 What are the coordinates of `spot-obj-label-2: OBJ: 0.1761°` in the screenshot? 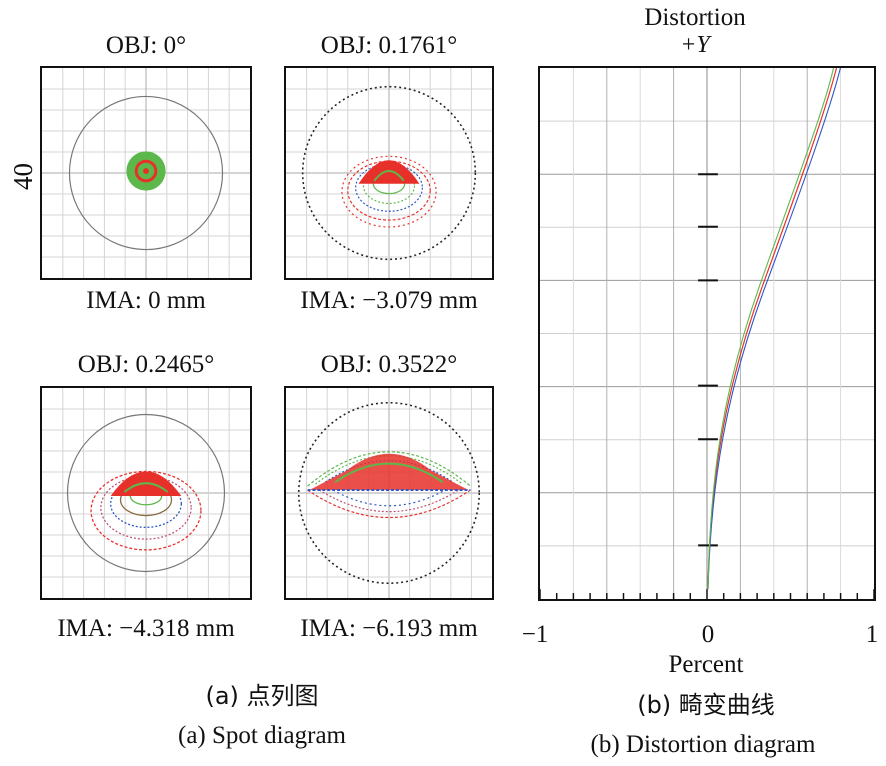 It's located at (389, 45).